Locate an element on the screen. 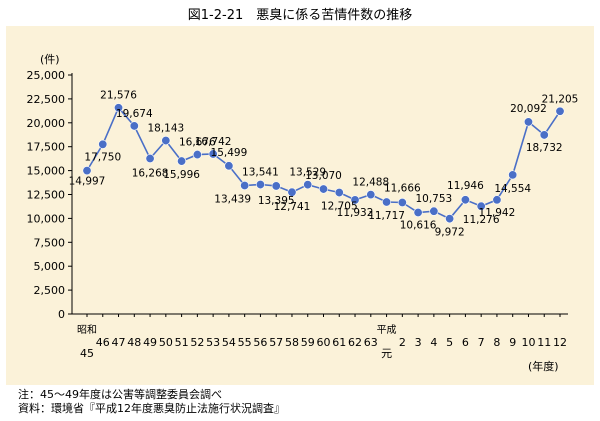 The width and height of the screenshot is (600, 421). data-label: 9,972 is located at coordinates (450, 233).